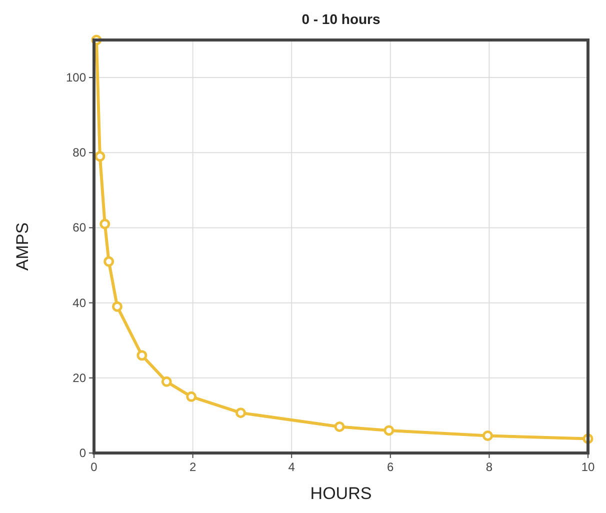 The height and width of the screenshot is (513, 606). Describe the element at coordinates (489, 467) in the screenshot. I see `x-tick-label: 8` at that location.